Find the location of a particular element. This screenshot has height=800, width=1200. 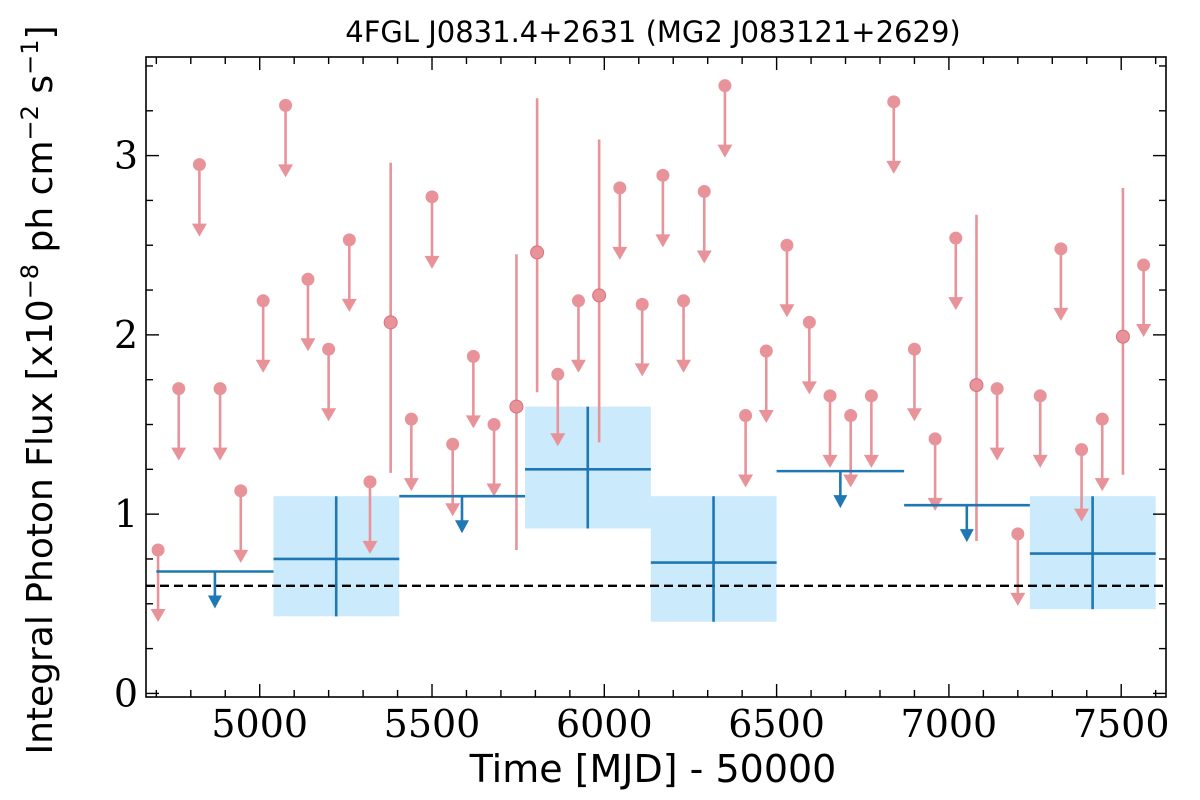

x-tick-label: 7500 is located at coordinates (1121, 724).